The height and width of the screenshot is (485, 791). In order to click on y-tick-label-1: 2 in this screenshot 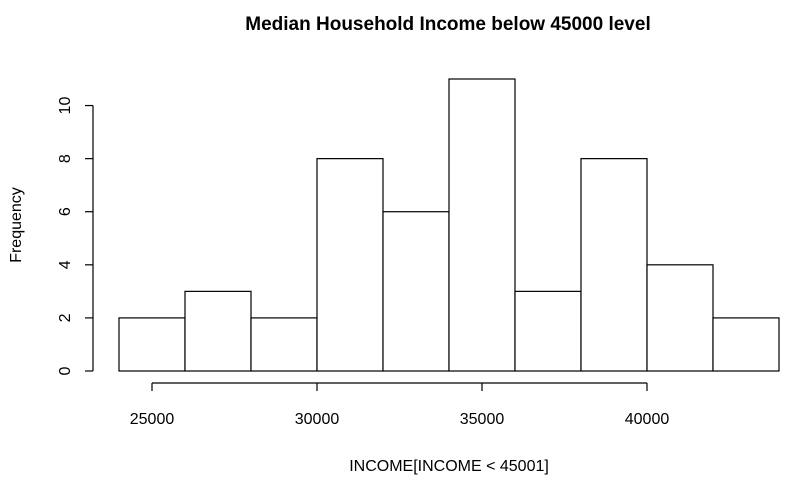, I will do `click(65, 317)`.